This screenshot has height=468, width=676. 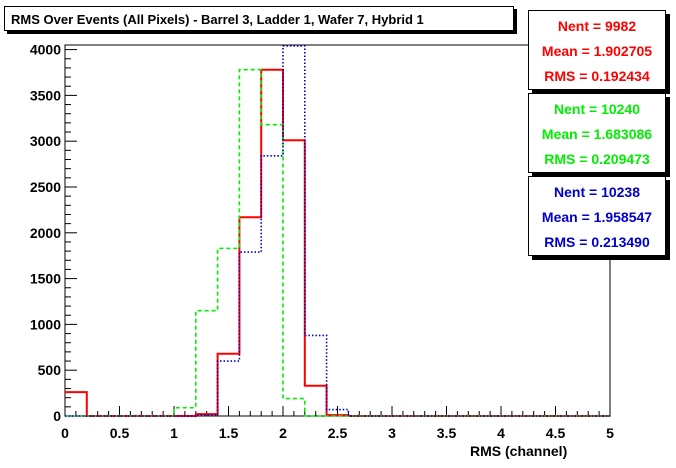 What do you see at coordinates (610, 433) in the screenshot?
I see `x-tick-label: 5` at bounding box center [610, 433].